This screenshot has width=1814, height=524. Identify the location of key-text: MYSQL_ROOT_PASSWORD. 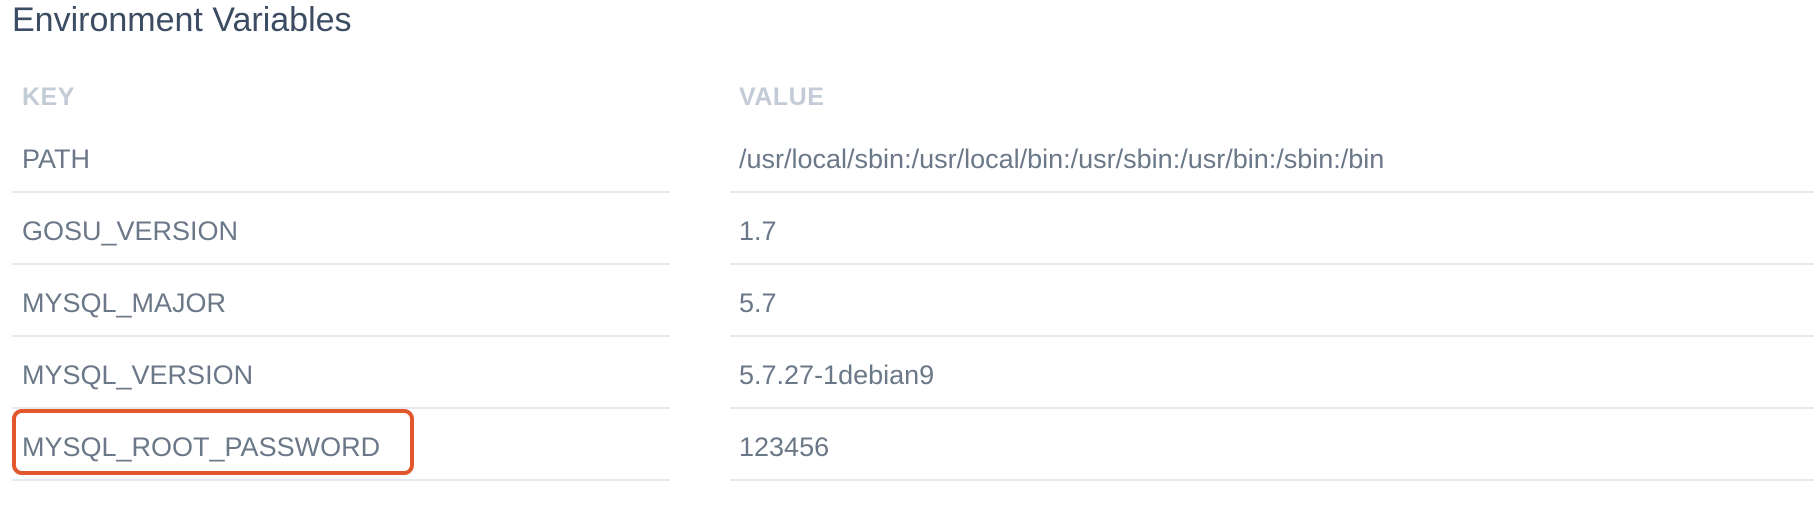
(201, 447).